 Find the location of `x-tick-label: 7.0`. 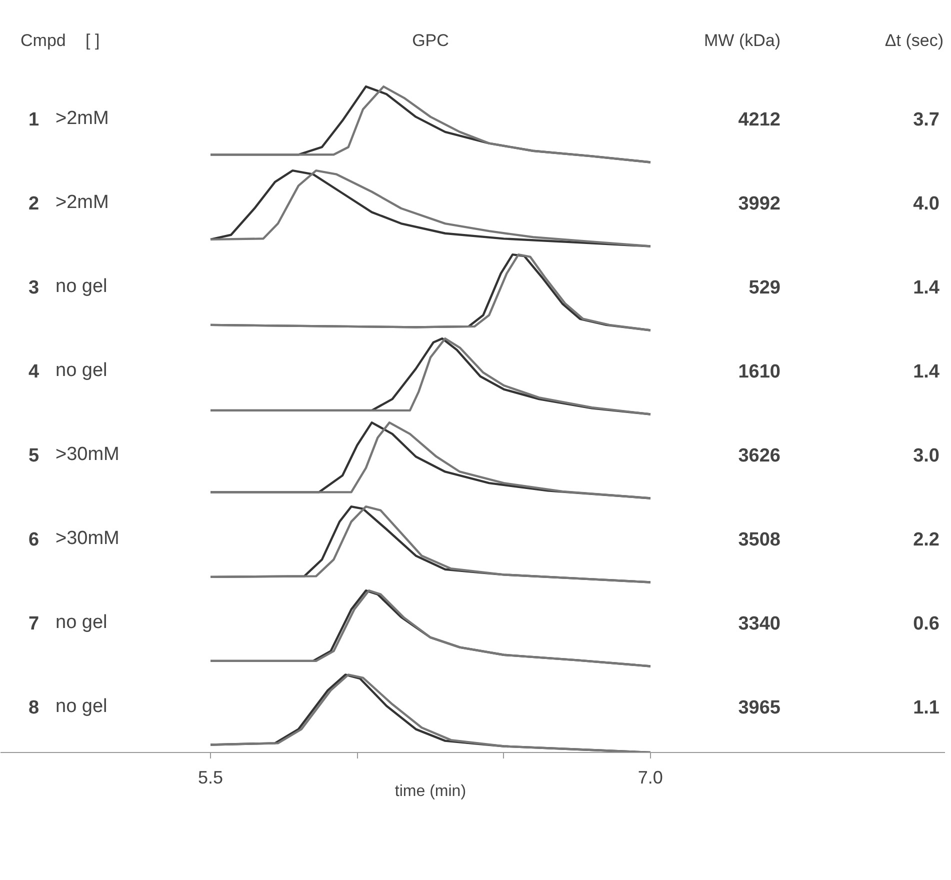

x-tick-label: 7.0 is located at coordinates (650, 778).